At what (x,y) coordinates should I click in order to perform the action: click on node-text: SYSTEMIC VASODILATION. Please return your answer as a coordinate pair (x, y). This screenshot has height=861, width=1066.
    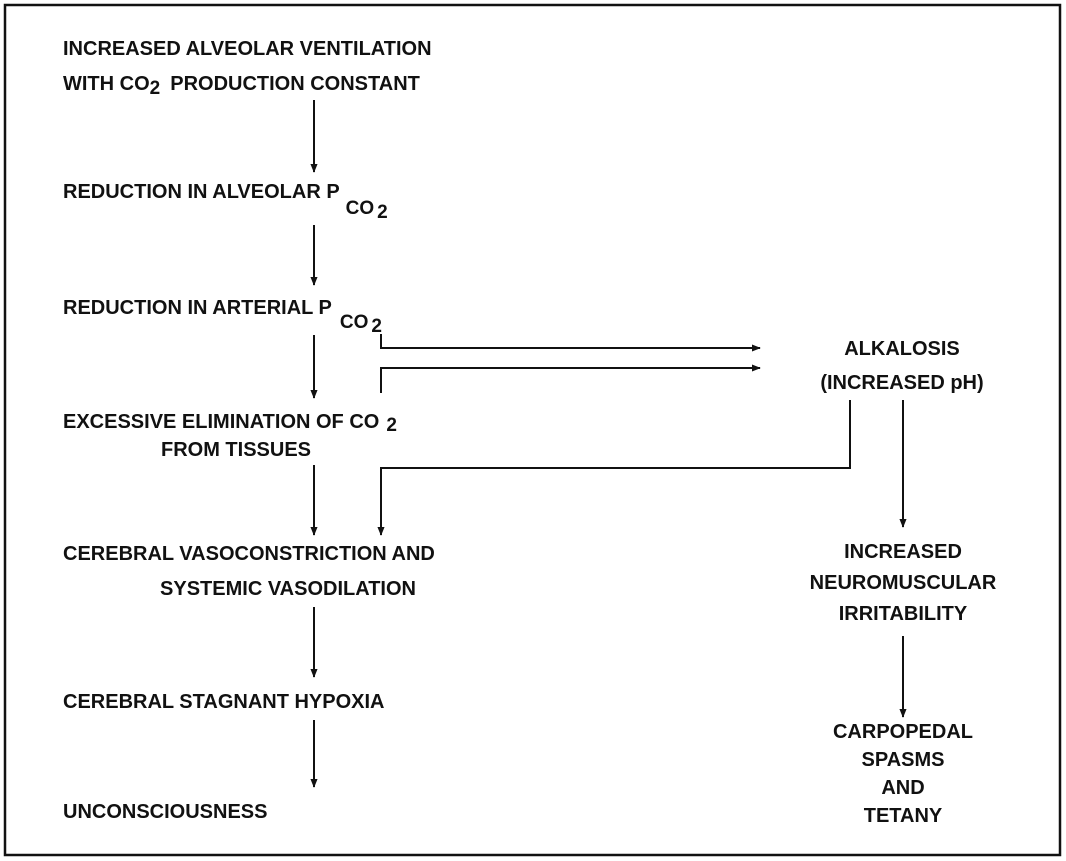
    Looking at the image, I should click on (288, 589).